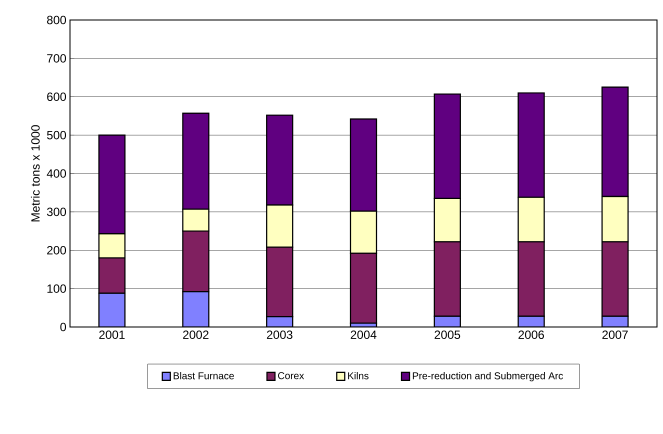 The image size is (663, 434). I want to click on x-tick-label: 2001, so click(112, 334).